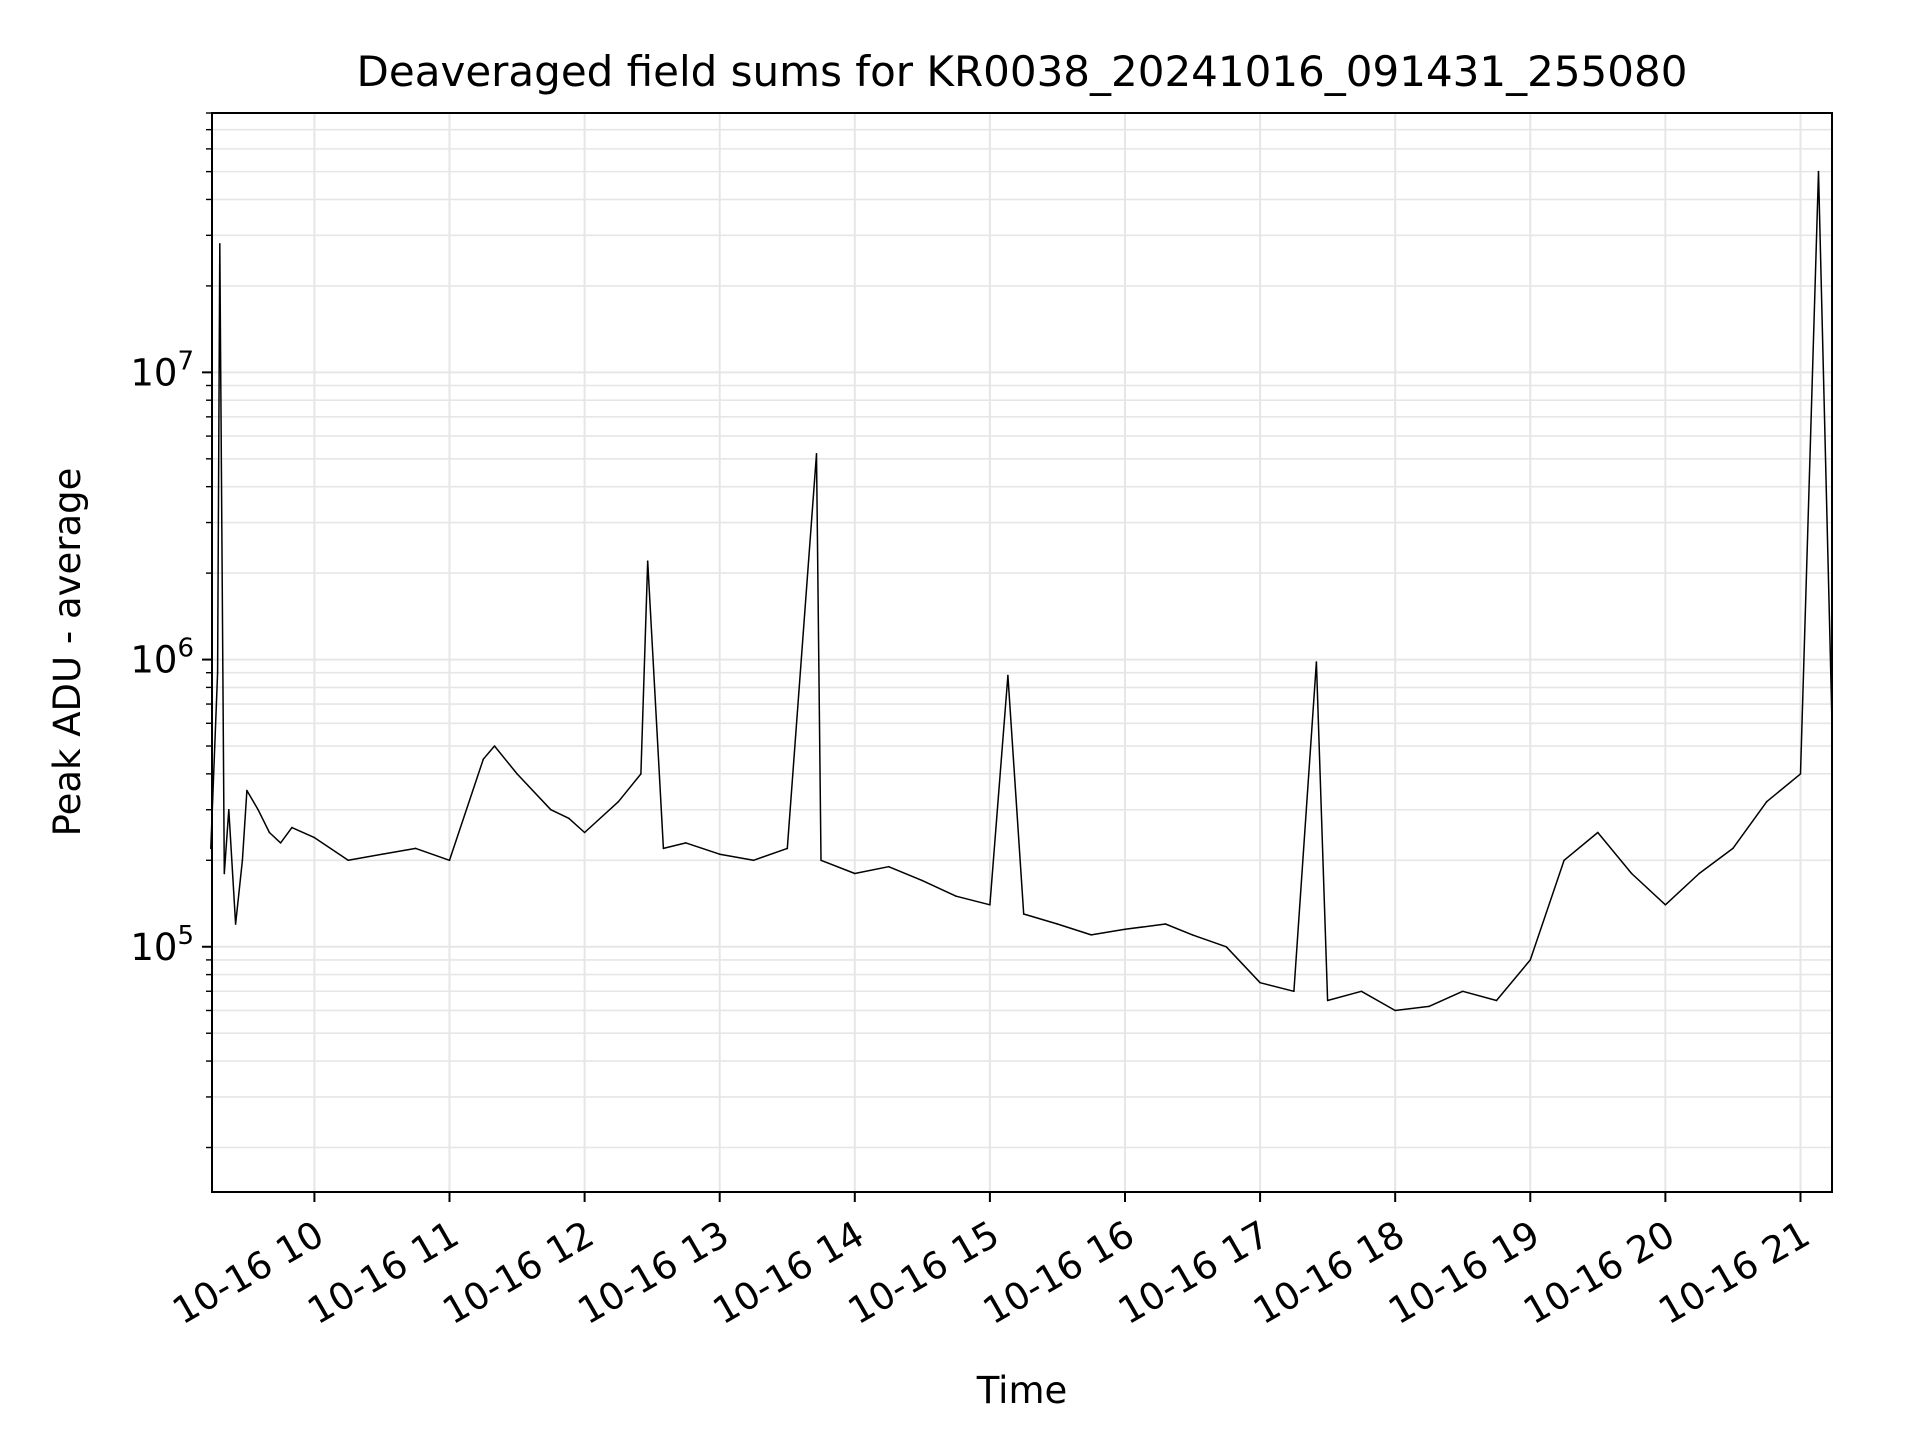 The image size is (1920, 1440). I want to click on y-tick-label: 10⁶, so click(162, 658).